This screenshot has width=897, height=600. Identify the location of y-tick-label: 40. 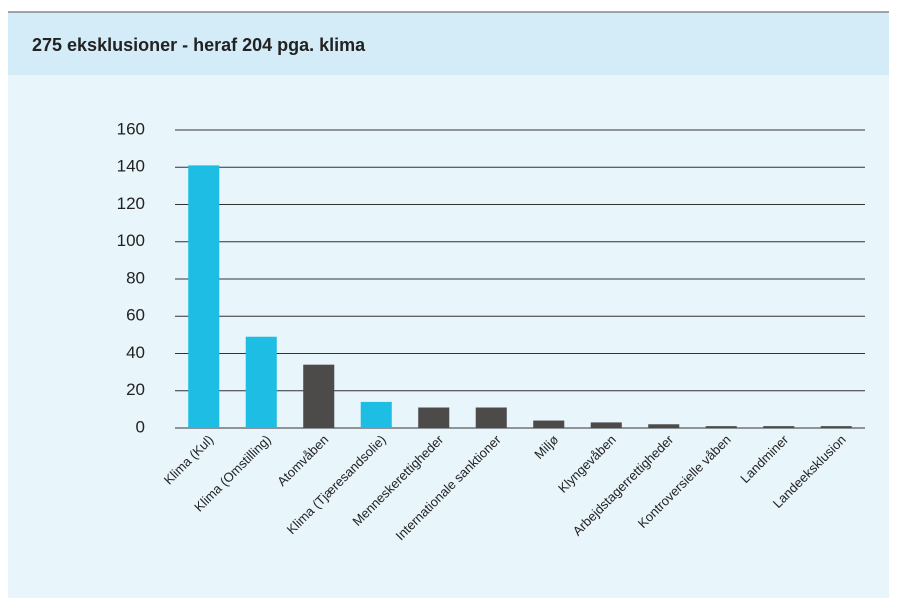
(135, 352).